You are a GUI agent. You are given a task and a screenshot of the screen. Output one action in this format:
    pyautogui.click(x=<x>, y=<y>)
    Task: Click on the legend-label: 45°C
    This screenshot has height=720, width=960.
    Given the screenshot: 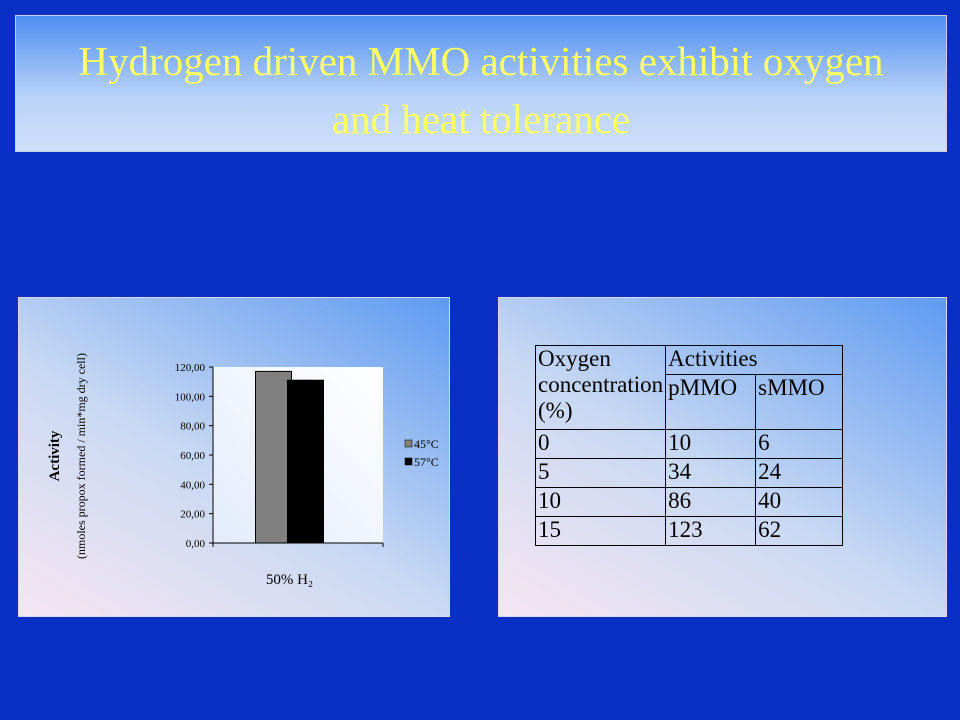 What is the action you would take?
    pyautogui.click(x=426, y=444)
    